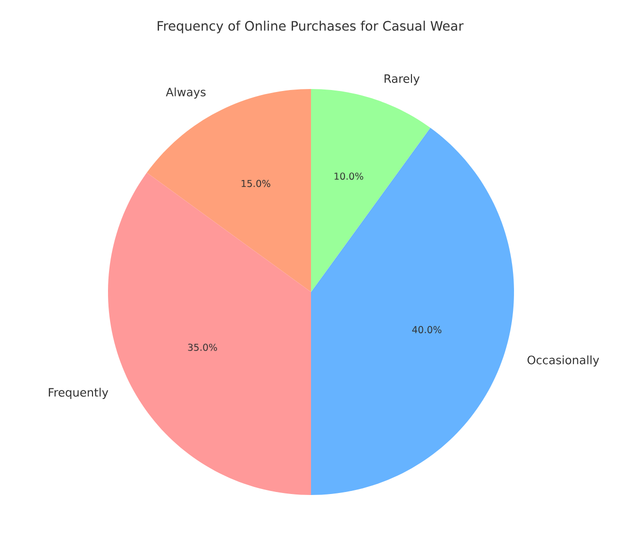 Image resolution: width=634 pixels, height=547 pixels. Describe the element at coordinates (402, 80) in the screenshot. I see `slice-label: Rarely` at that location.